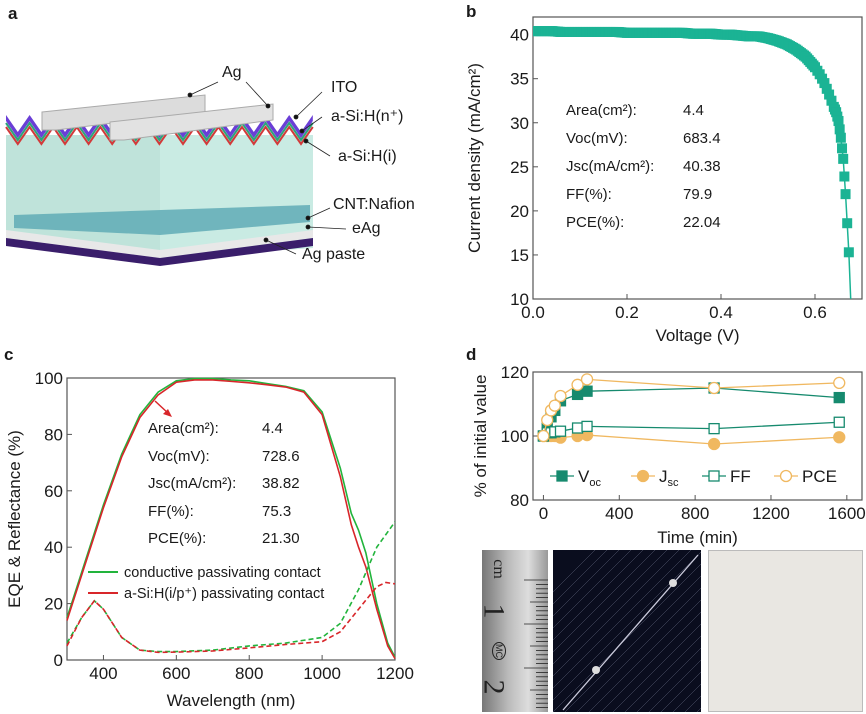 Image resolution: width=866 pixels, height=714 pixels. Describe the element at coordinates (815, 312) in the screenshot. I see `x-tick-label: 0.6` at that location.